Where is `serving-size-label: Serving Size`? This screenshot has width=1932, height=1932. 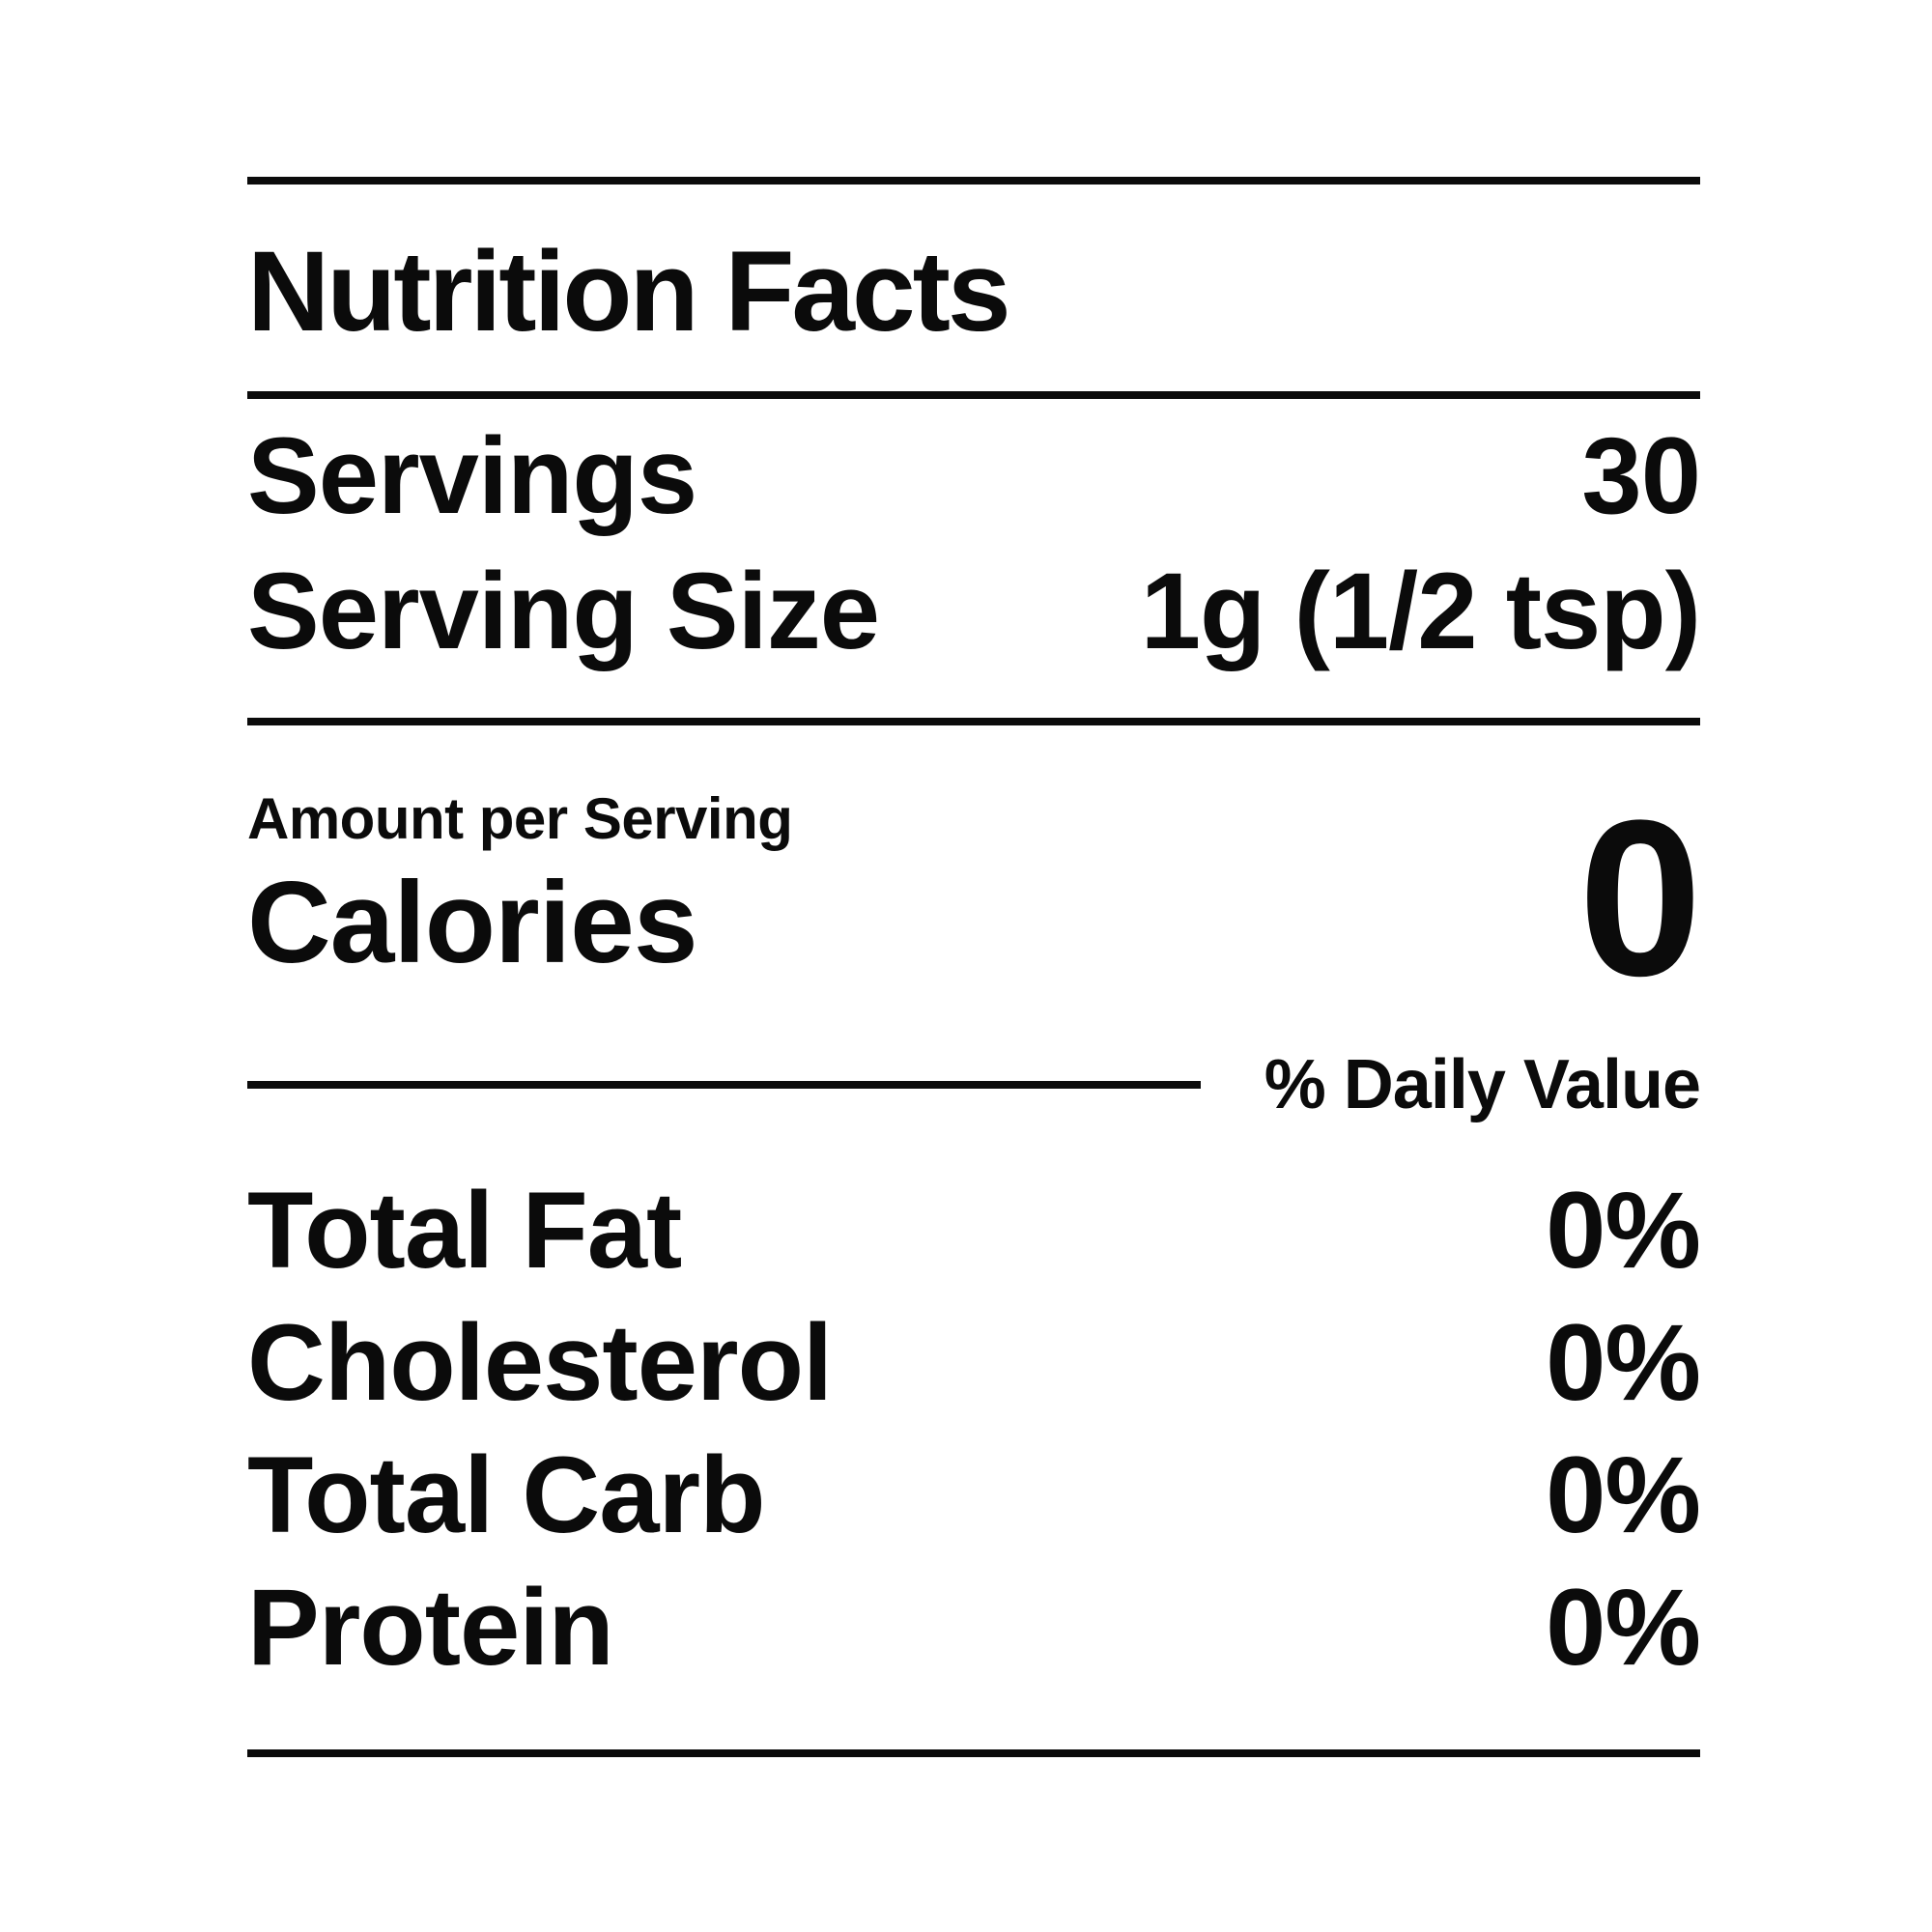
serving-size-label: Serving Size is located at coordinates (563, 611).